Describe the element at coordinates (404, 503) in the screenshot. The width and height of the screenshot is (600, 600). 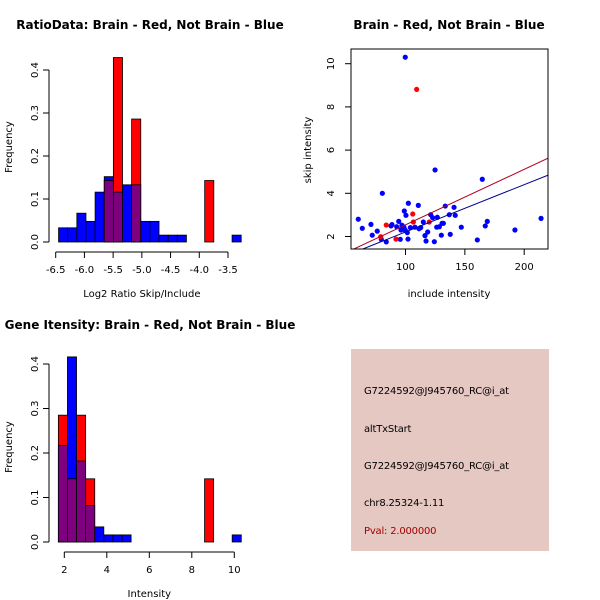
I see `location-label: chr8.25324-1.11` at that location.